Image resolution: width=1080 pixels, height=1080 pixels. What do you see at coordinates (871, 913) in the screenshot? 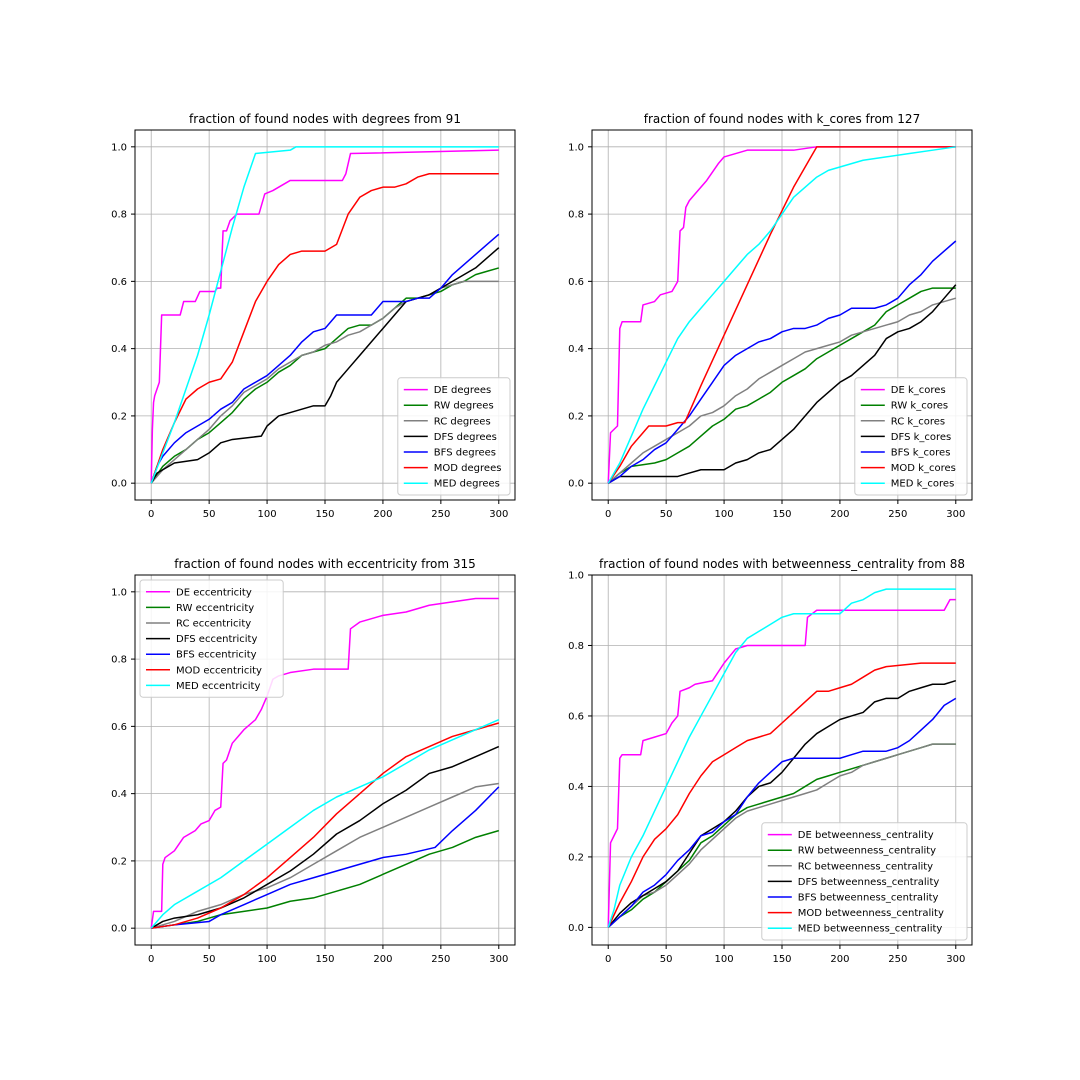
I see `legend-label: MOD betweenness_centrality` at bounding box center [871, 913].